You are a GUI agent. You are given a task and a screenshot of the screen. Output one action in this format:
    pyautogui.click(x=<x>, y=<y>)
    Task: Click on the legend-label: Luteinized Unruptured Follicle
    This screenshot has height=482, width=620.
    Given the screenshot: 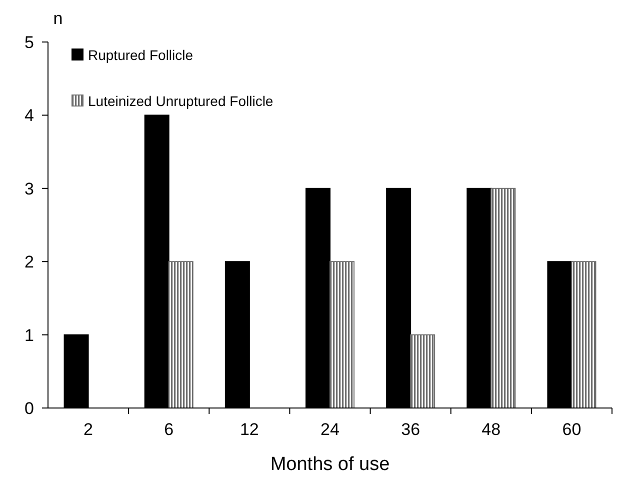 What is the action you would take?
    pyautogui.click(x=181, y=100)
    